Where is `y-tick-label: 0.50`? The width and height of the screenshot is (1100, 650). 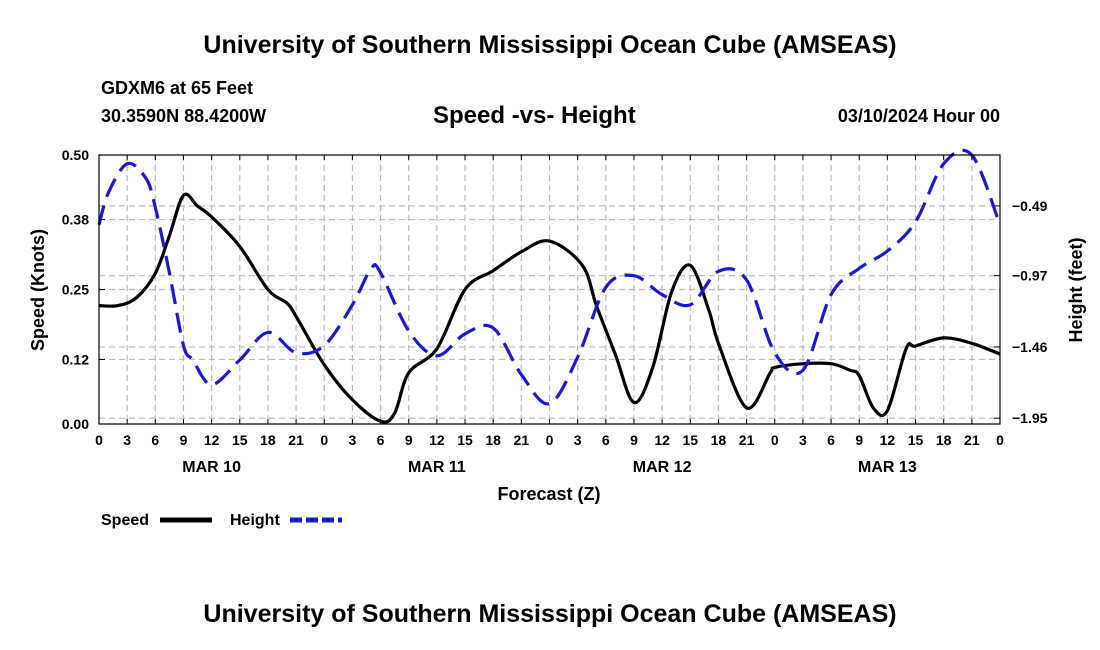
y-tick-label: 0.50 is located at coordinates (75, 155).